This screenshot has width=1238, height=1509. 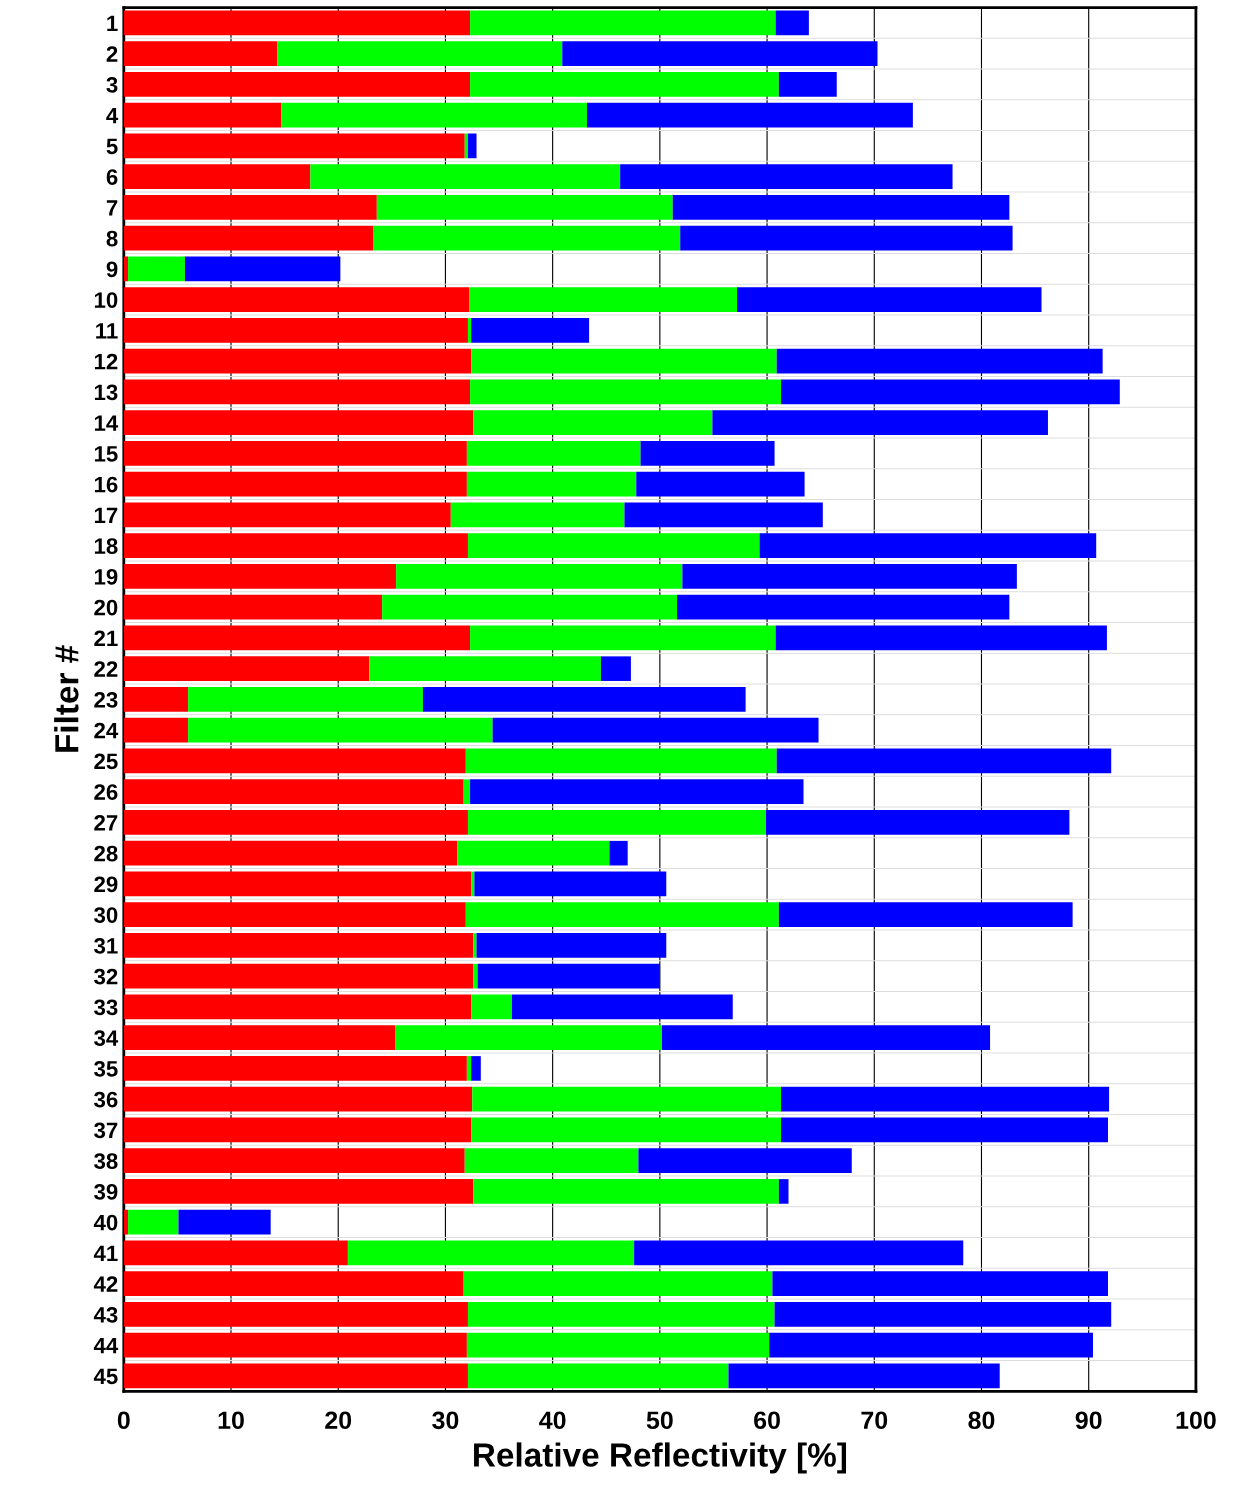 I want to click on y-tick-label: 10, so click(x=106, y=300).